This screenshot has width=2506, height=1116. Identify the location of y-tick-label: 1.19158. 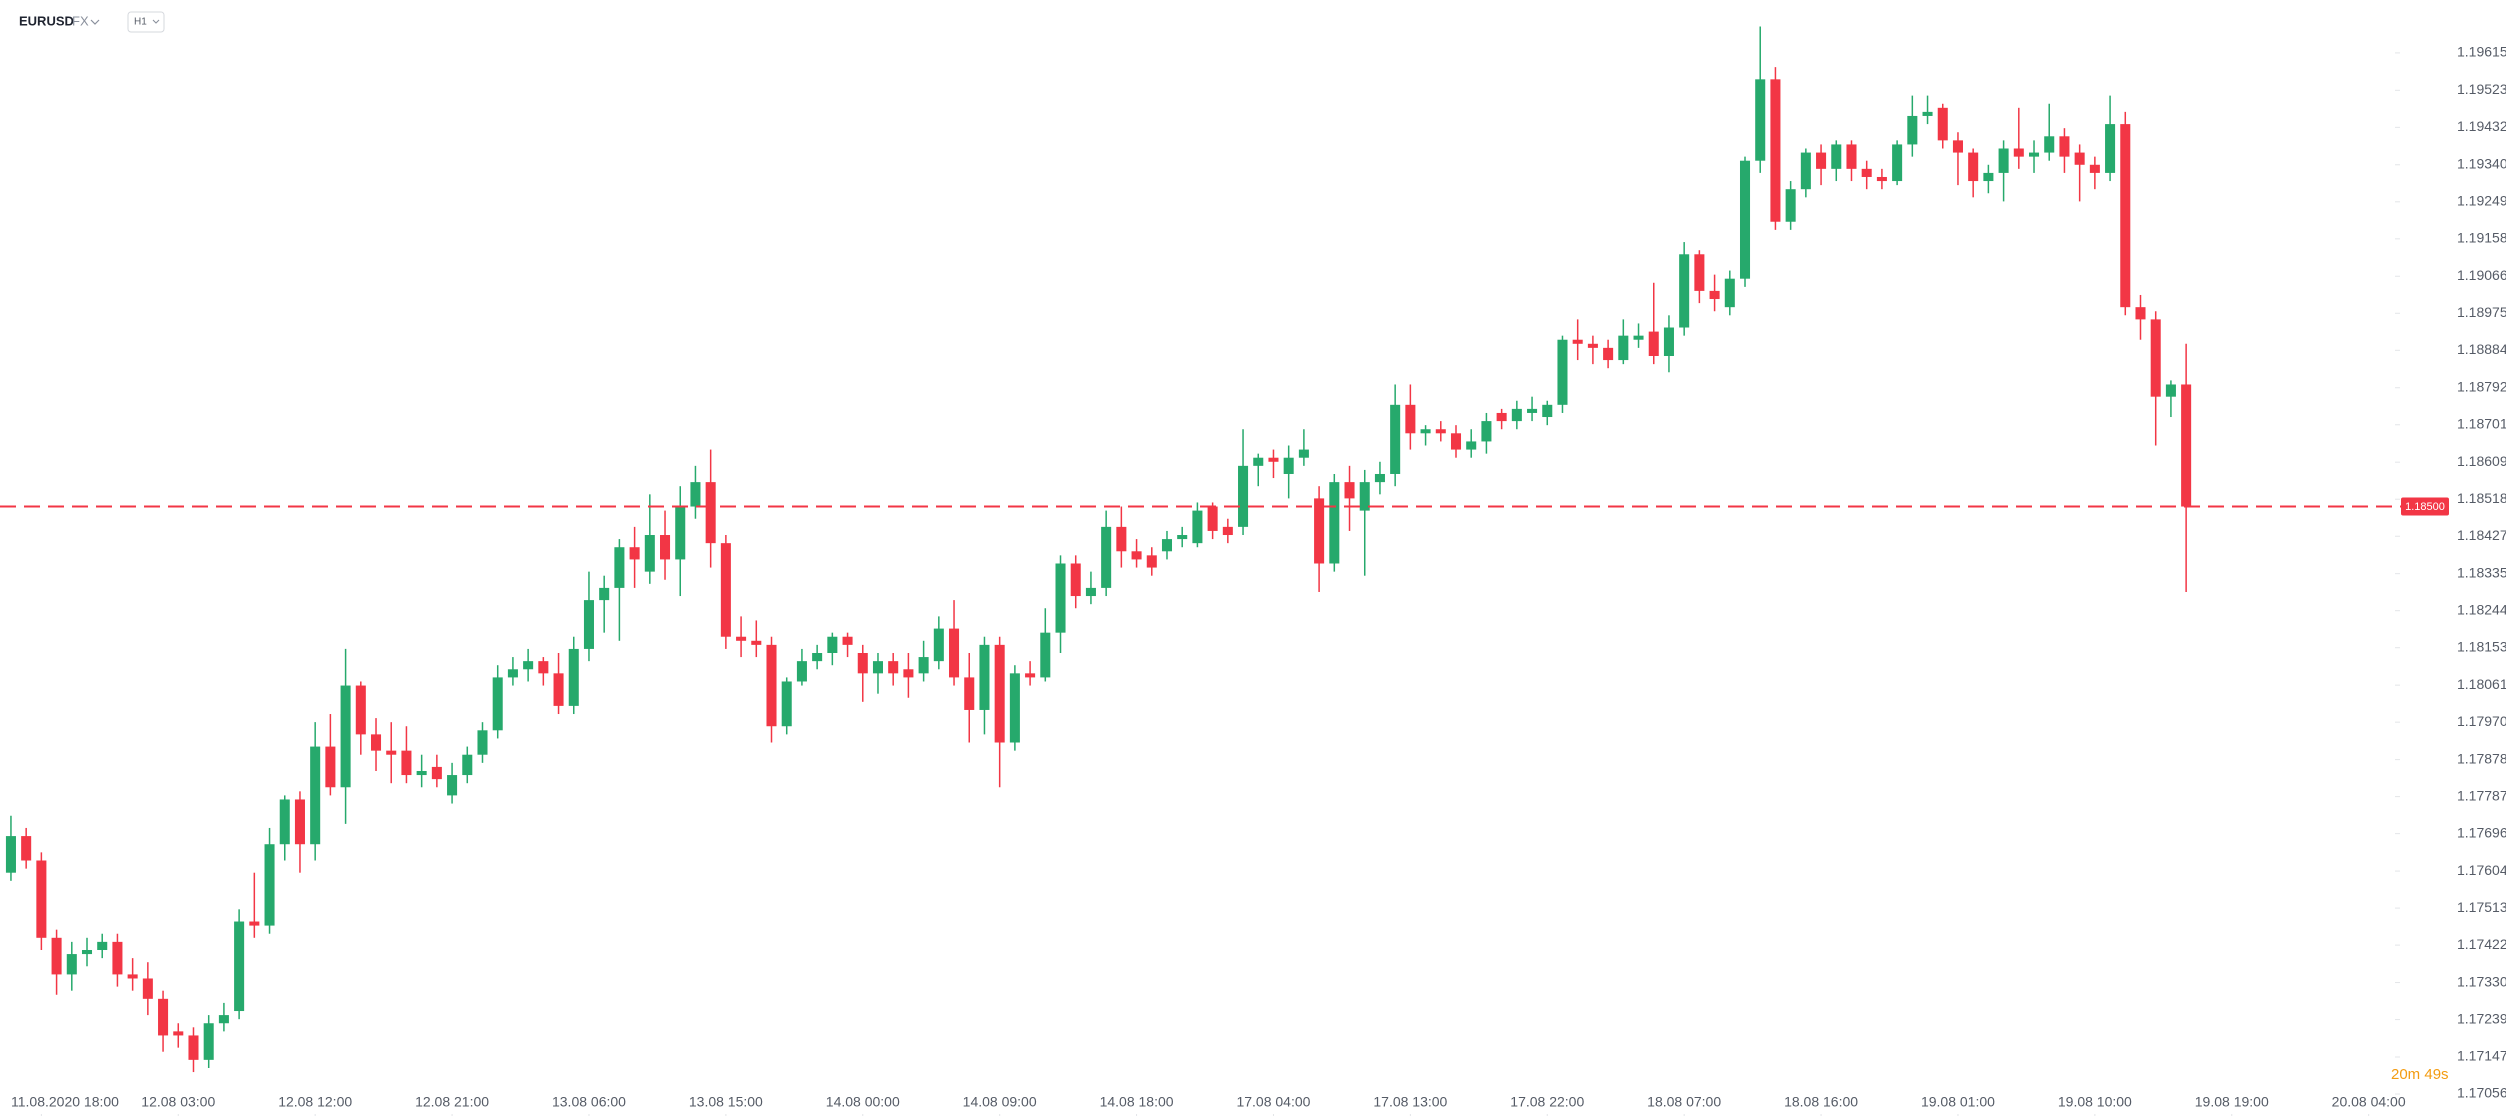
(2481, 238).